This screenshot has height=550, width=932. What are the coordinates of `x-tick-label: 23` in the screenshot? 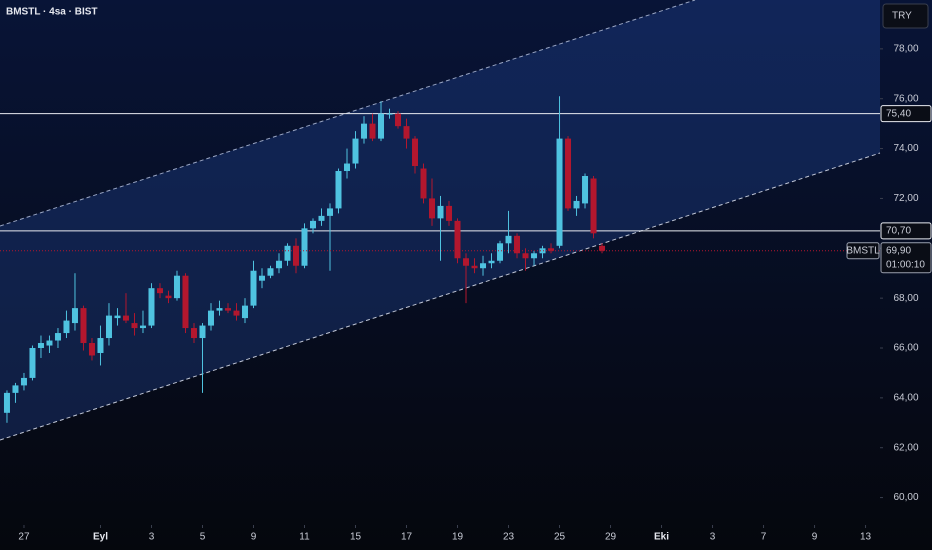 It's located at (509, 537).